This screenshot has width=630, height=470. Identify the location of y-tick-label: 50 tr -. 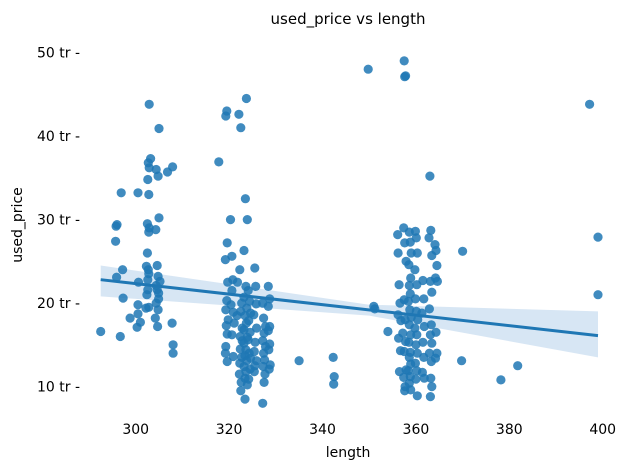
(58, 54).